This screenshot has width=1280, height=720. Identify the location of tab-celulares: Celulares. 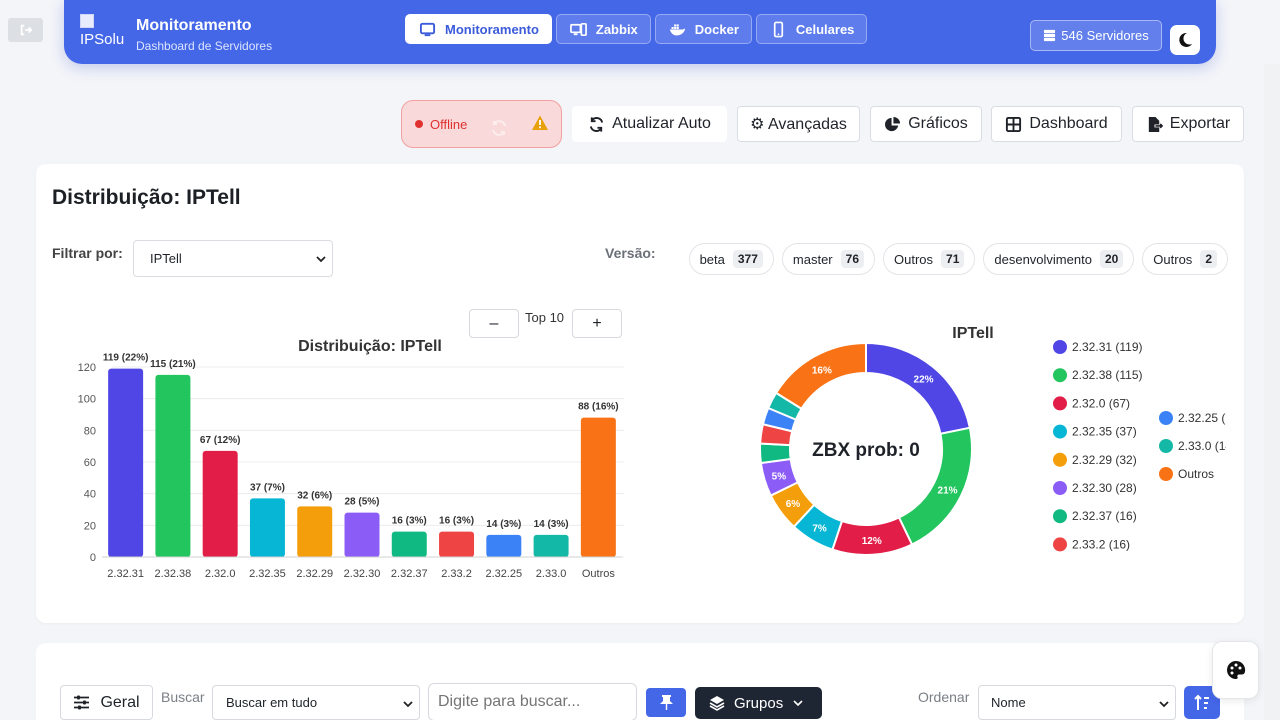
(811, 29).